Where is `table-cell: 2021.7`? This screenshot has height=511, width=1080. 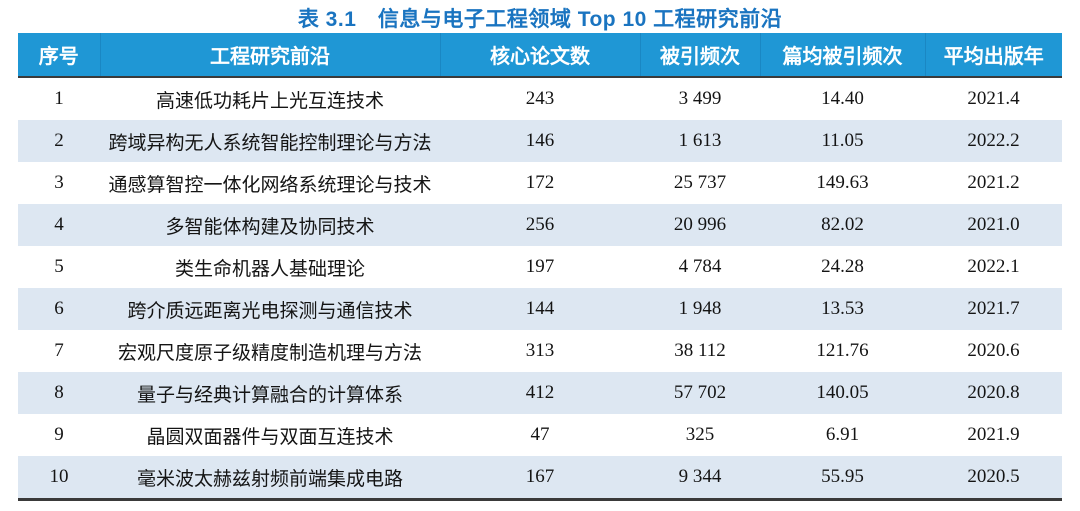
table-cell: 2021.7 is located at coordinates (993, 309).